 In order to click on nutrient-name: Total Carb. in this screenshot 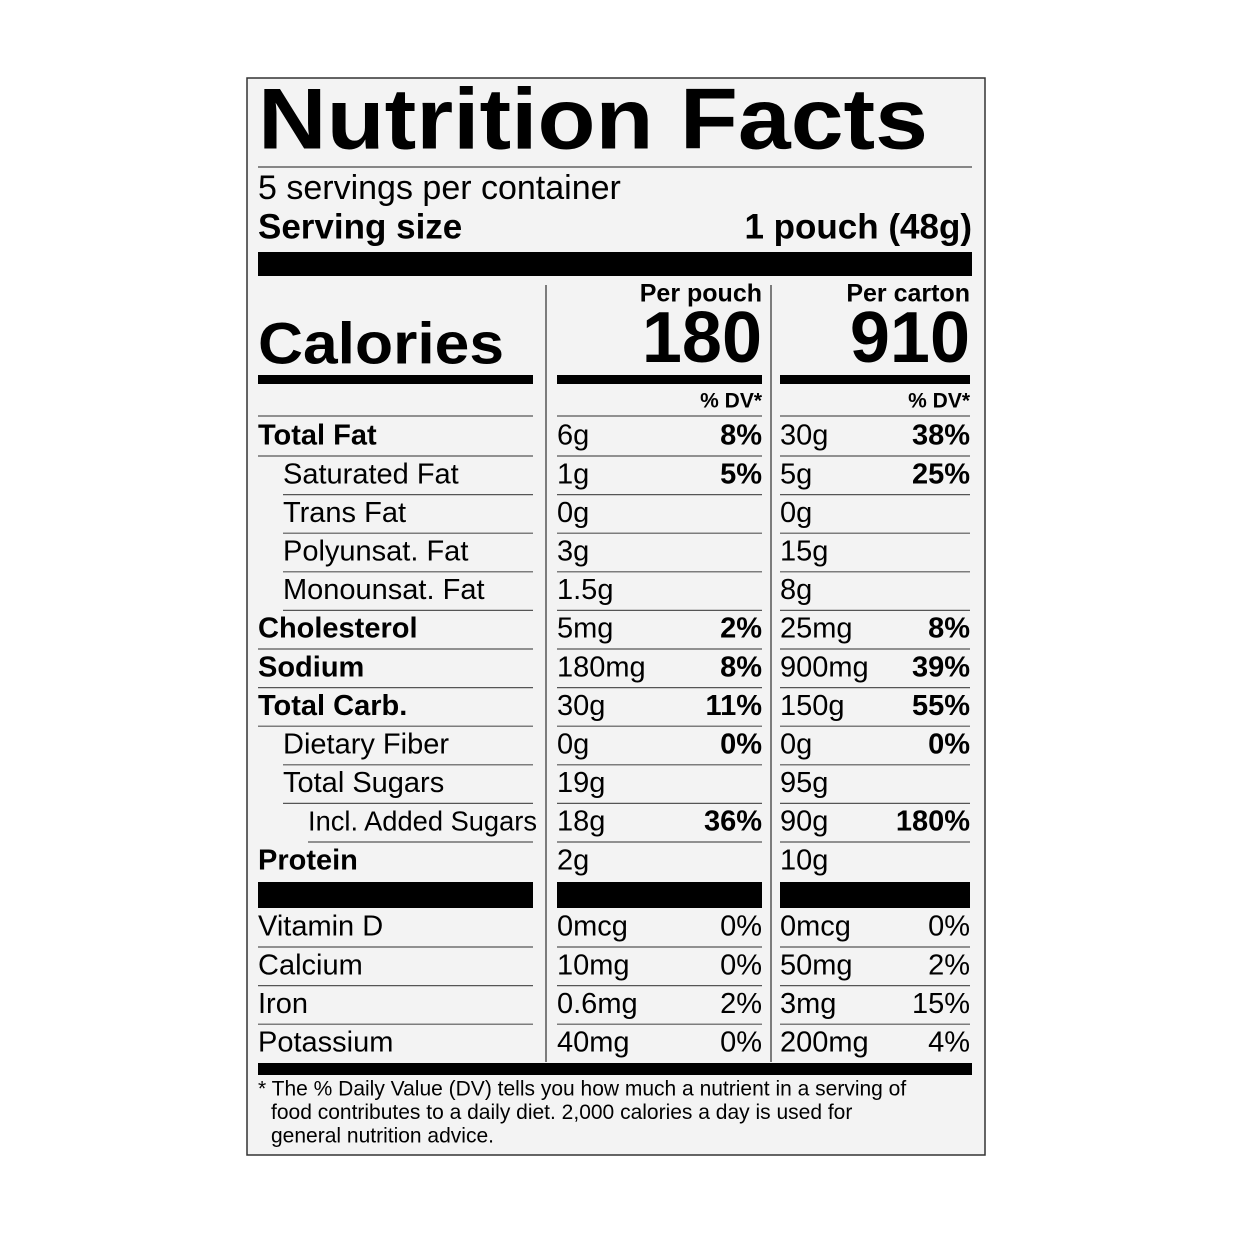, I will do `click(332, 706)`.